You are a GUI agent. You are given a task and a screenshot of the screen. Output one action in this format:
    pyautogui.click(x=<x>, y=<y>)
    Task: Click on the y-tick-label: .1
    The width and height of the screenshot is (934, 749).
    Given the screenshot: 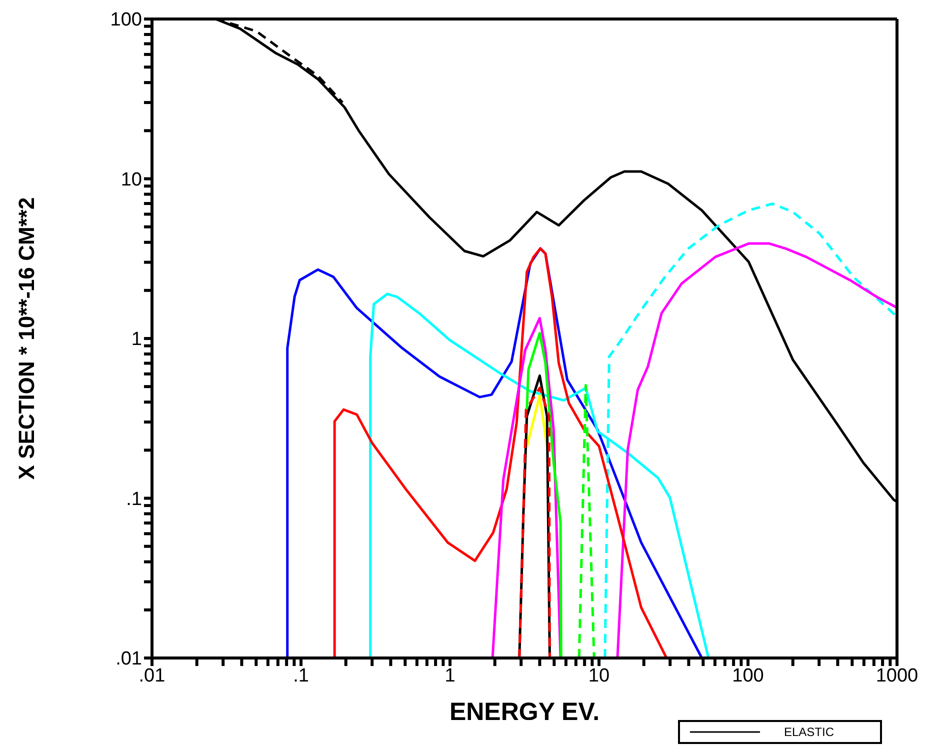 What is the action you would take?
    pyautogui.click(x=134, y=499)
    